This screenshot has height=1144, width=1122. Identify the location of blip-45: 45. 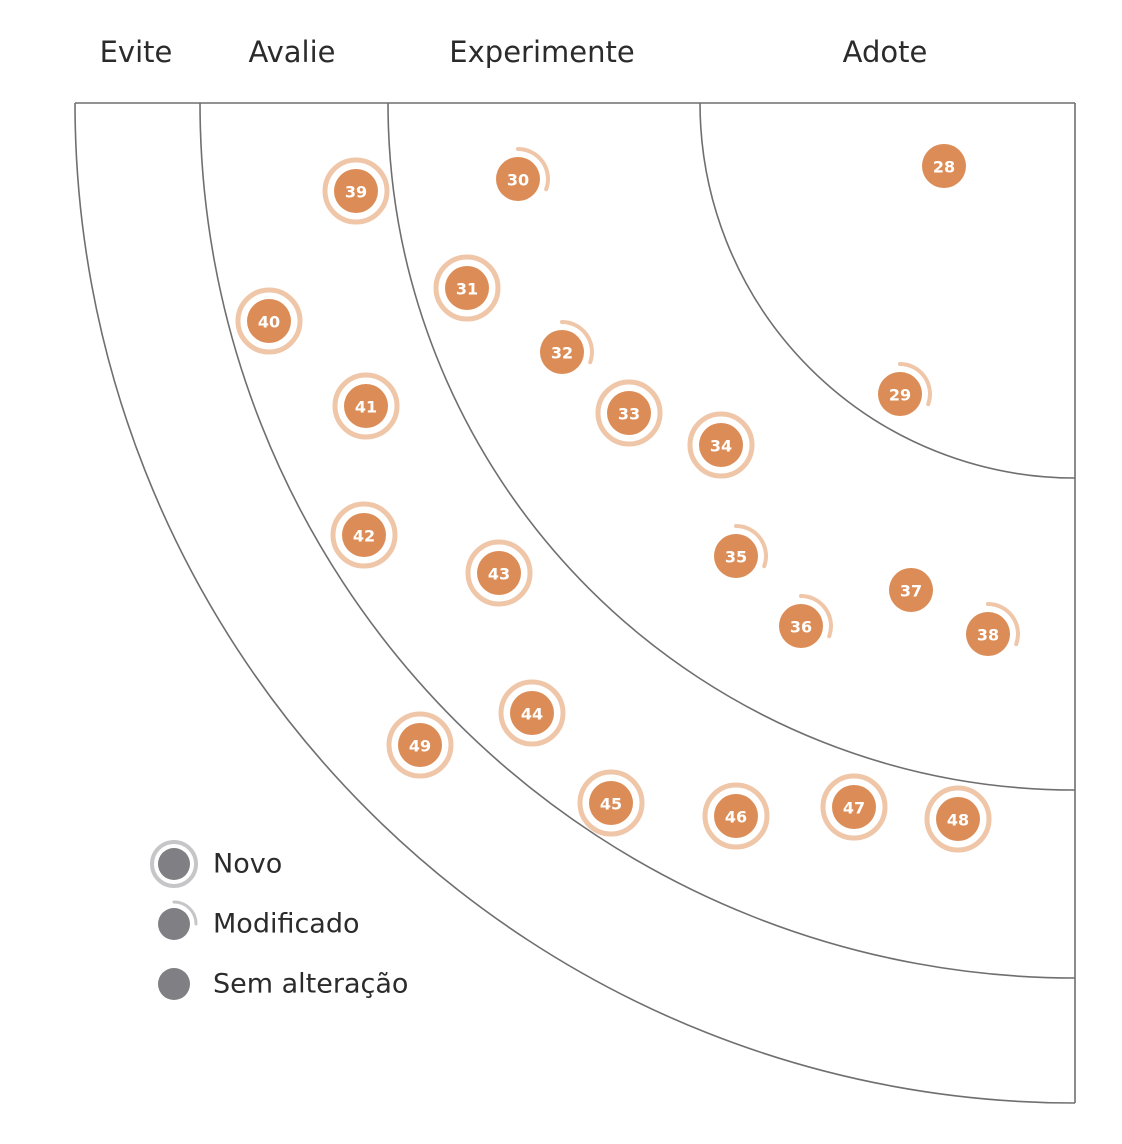
(611, 803).